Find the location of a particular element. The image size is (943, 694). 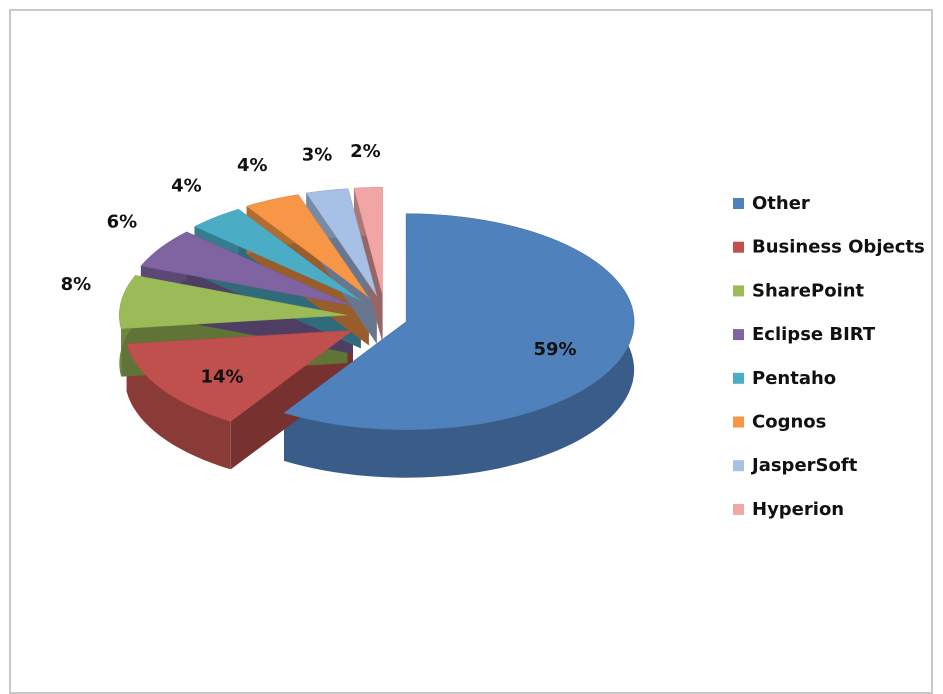

legend-label: Hyperion is located at coordinates (798, 509).